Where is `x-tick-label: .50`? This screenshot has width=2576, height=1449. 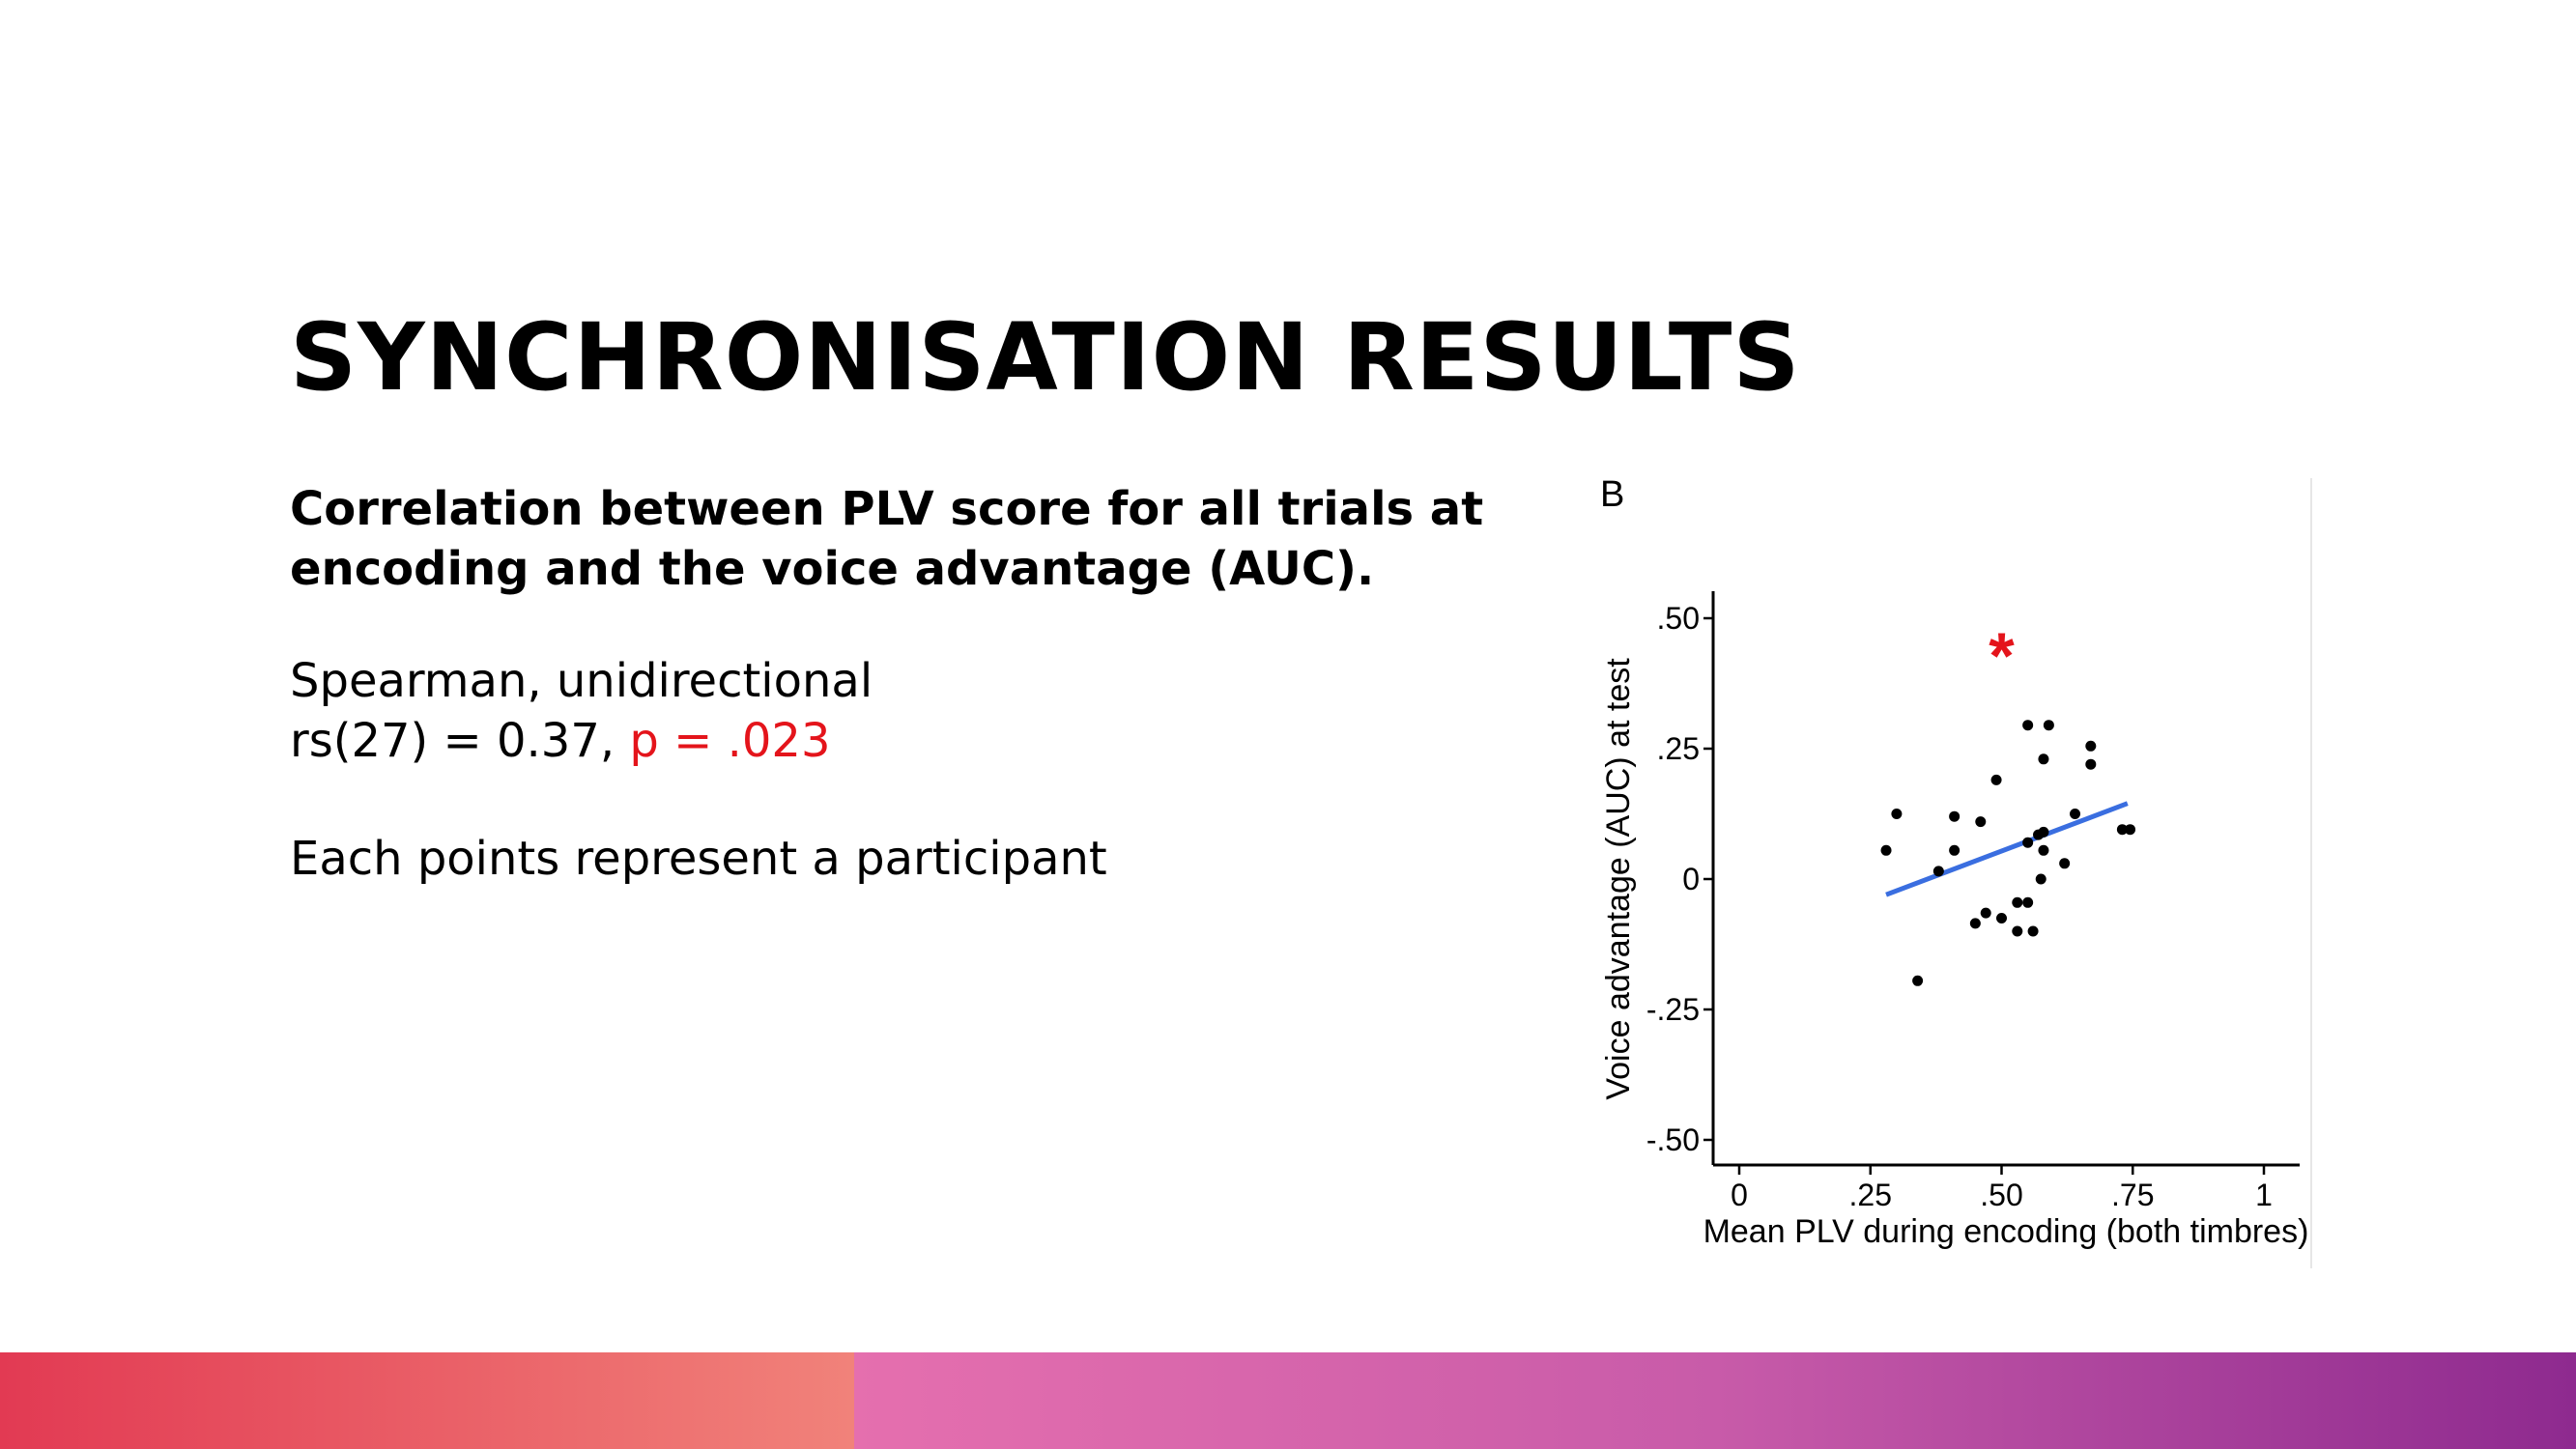
x-tick-label: .50 is located at coordinates (2001, 1195).